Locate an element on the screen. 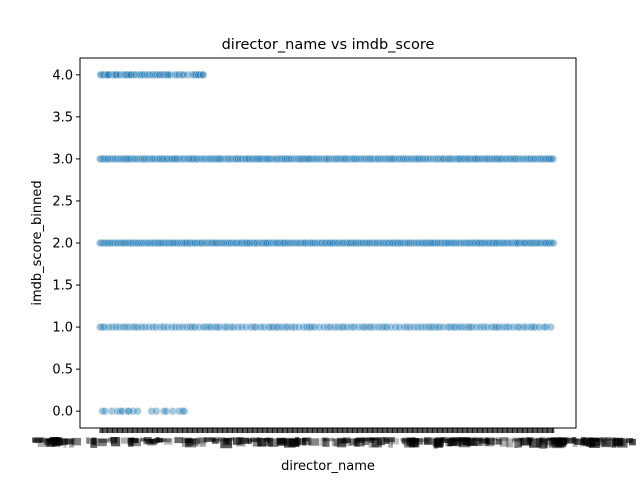  x-ticks is located at coordinates (327, 430).